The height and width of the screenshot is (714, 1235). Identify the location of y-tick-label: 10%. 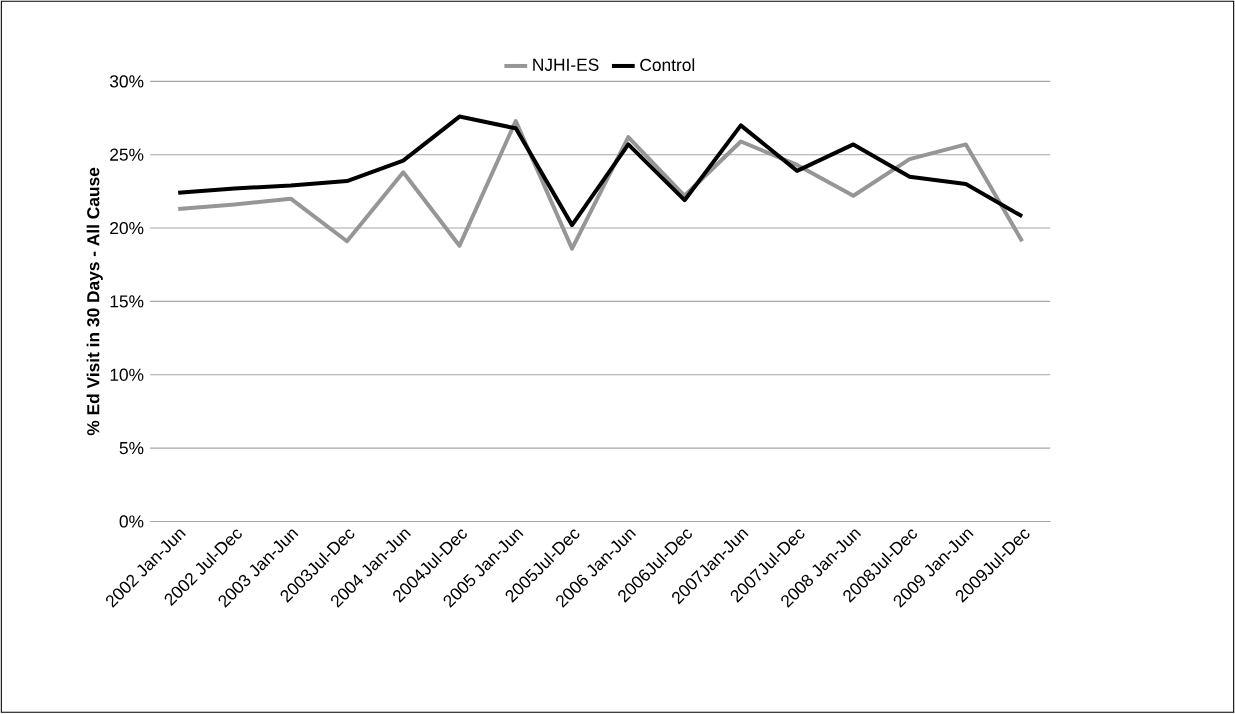
(127, 375).